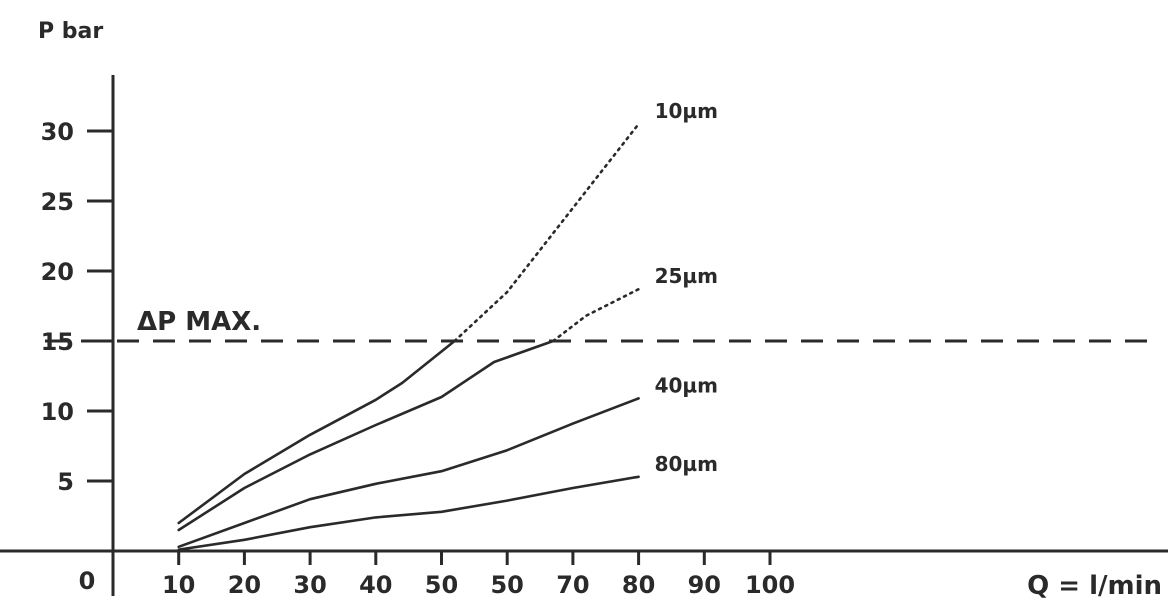 The image size is (1168, 613). I want to click on y-tick-label: 30, so click(57, 132).